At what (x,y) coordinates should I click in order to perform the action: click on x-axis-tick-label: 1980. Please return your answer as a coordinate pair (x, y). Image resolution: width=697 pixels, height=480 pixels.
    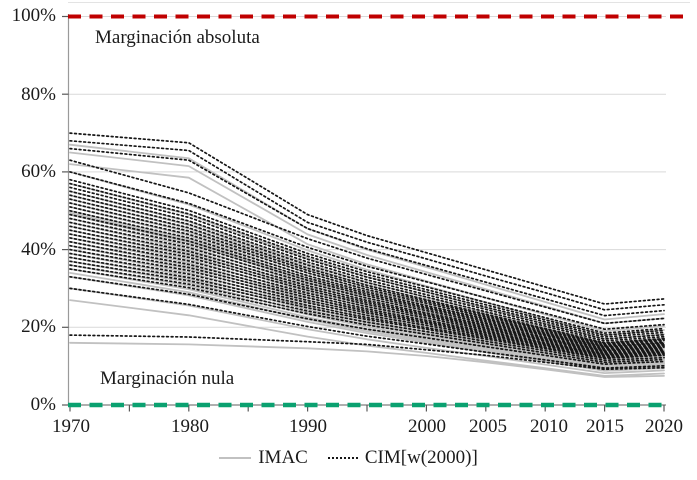
    Looking at the image, I should click on (190, 426).